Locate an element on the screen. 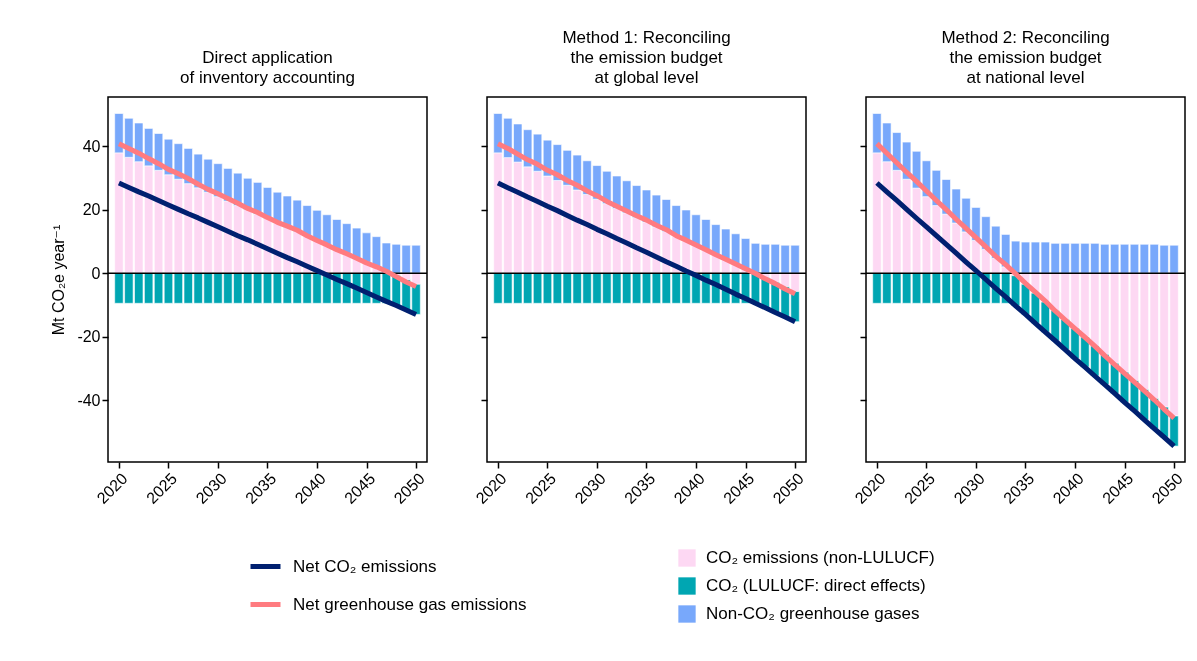  chart-title: Method 1: Reconciling the emission budget at global level is located at coordinates (646, 57).